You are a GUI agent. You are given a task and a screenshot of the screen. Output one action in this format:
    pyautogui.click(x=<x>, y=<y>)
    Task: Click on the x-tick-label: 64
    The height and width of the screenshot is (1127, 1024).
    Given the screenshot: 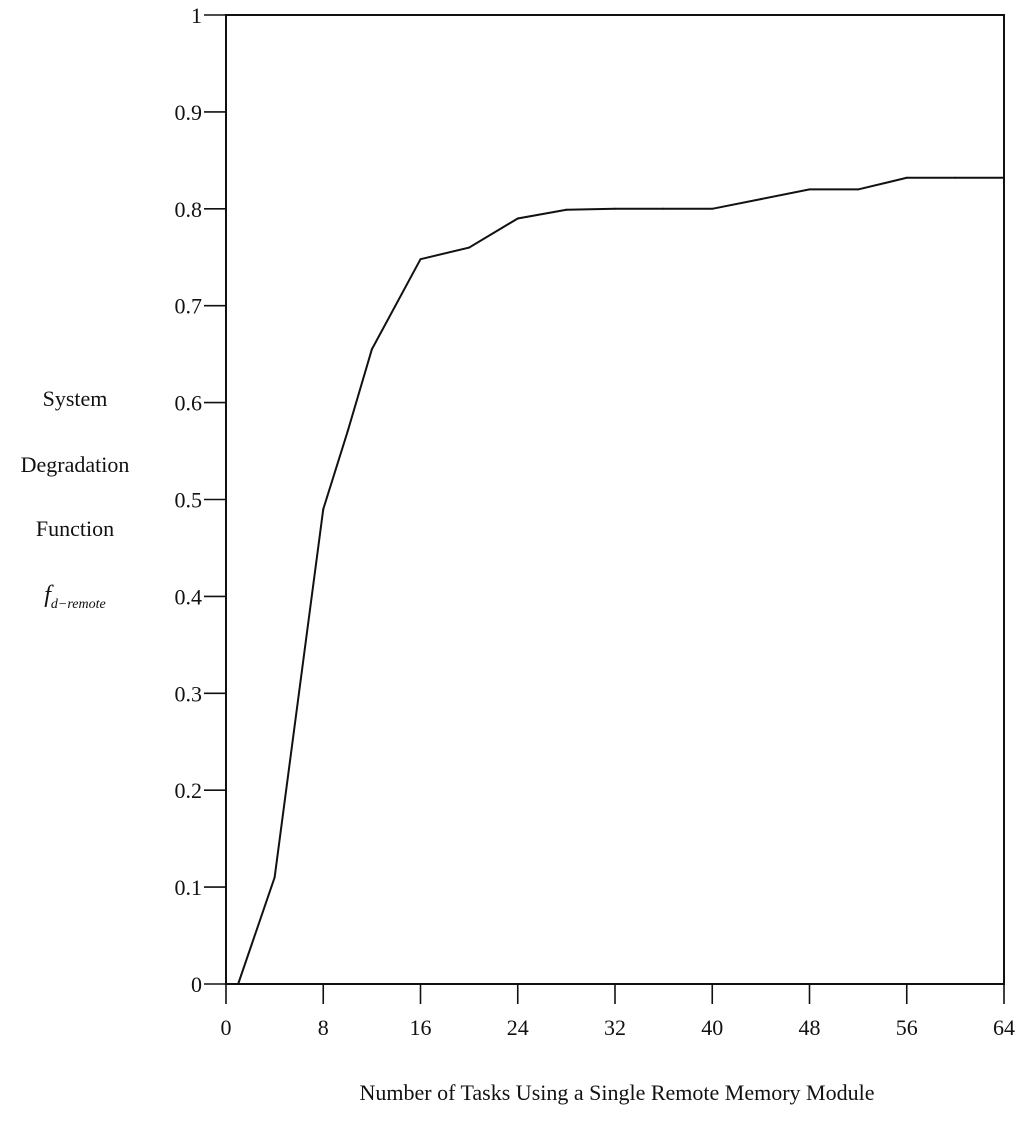 What is the action you would take?
    pyautogui.click(x=1004, y=1027)
    